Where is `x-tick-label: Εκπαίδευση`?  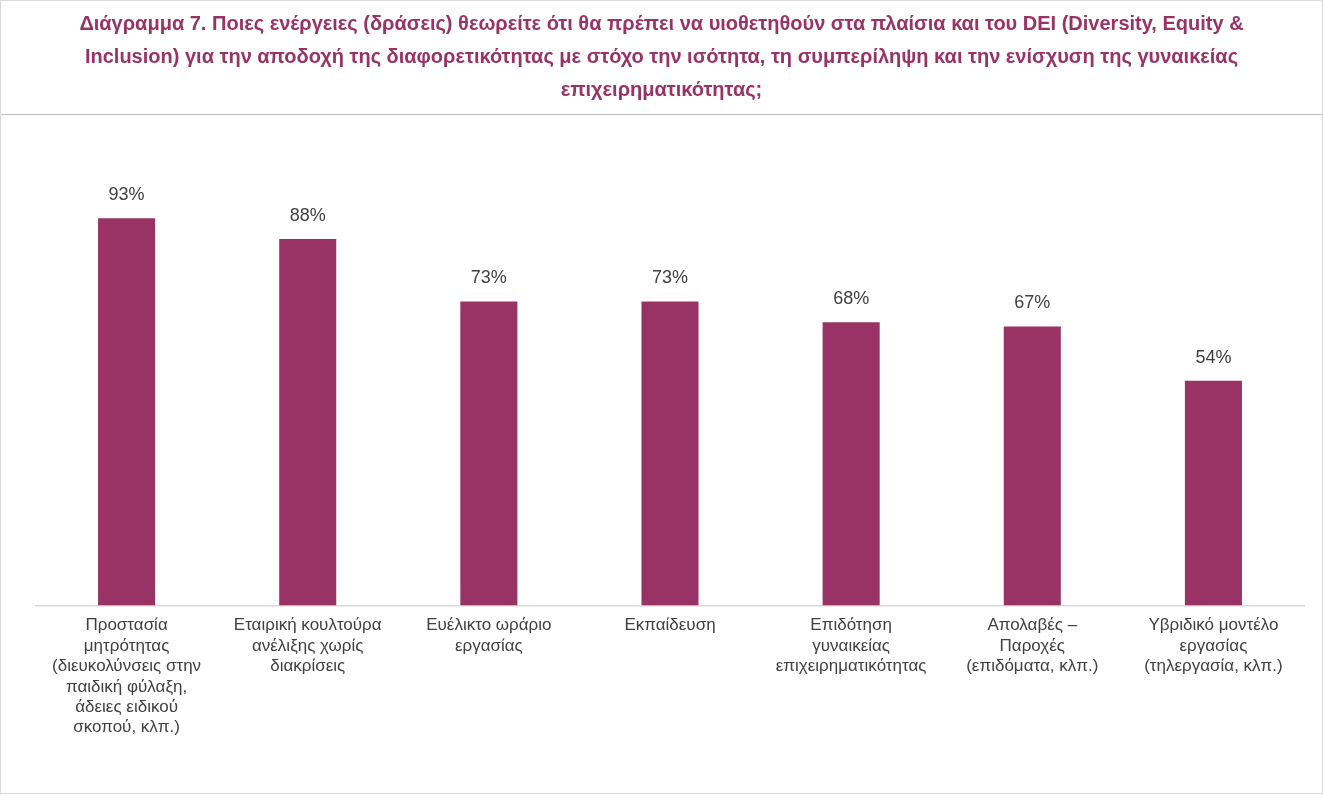 x-tick-label: Εκπαίδευση is located at coordinates (670, 625).